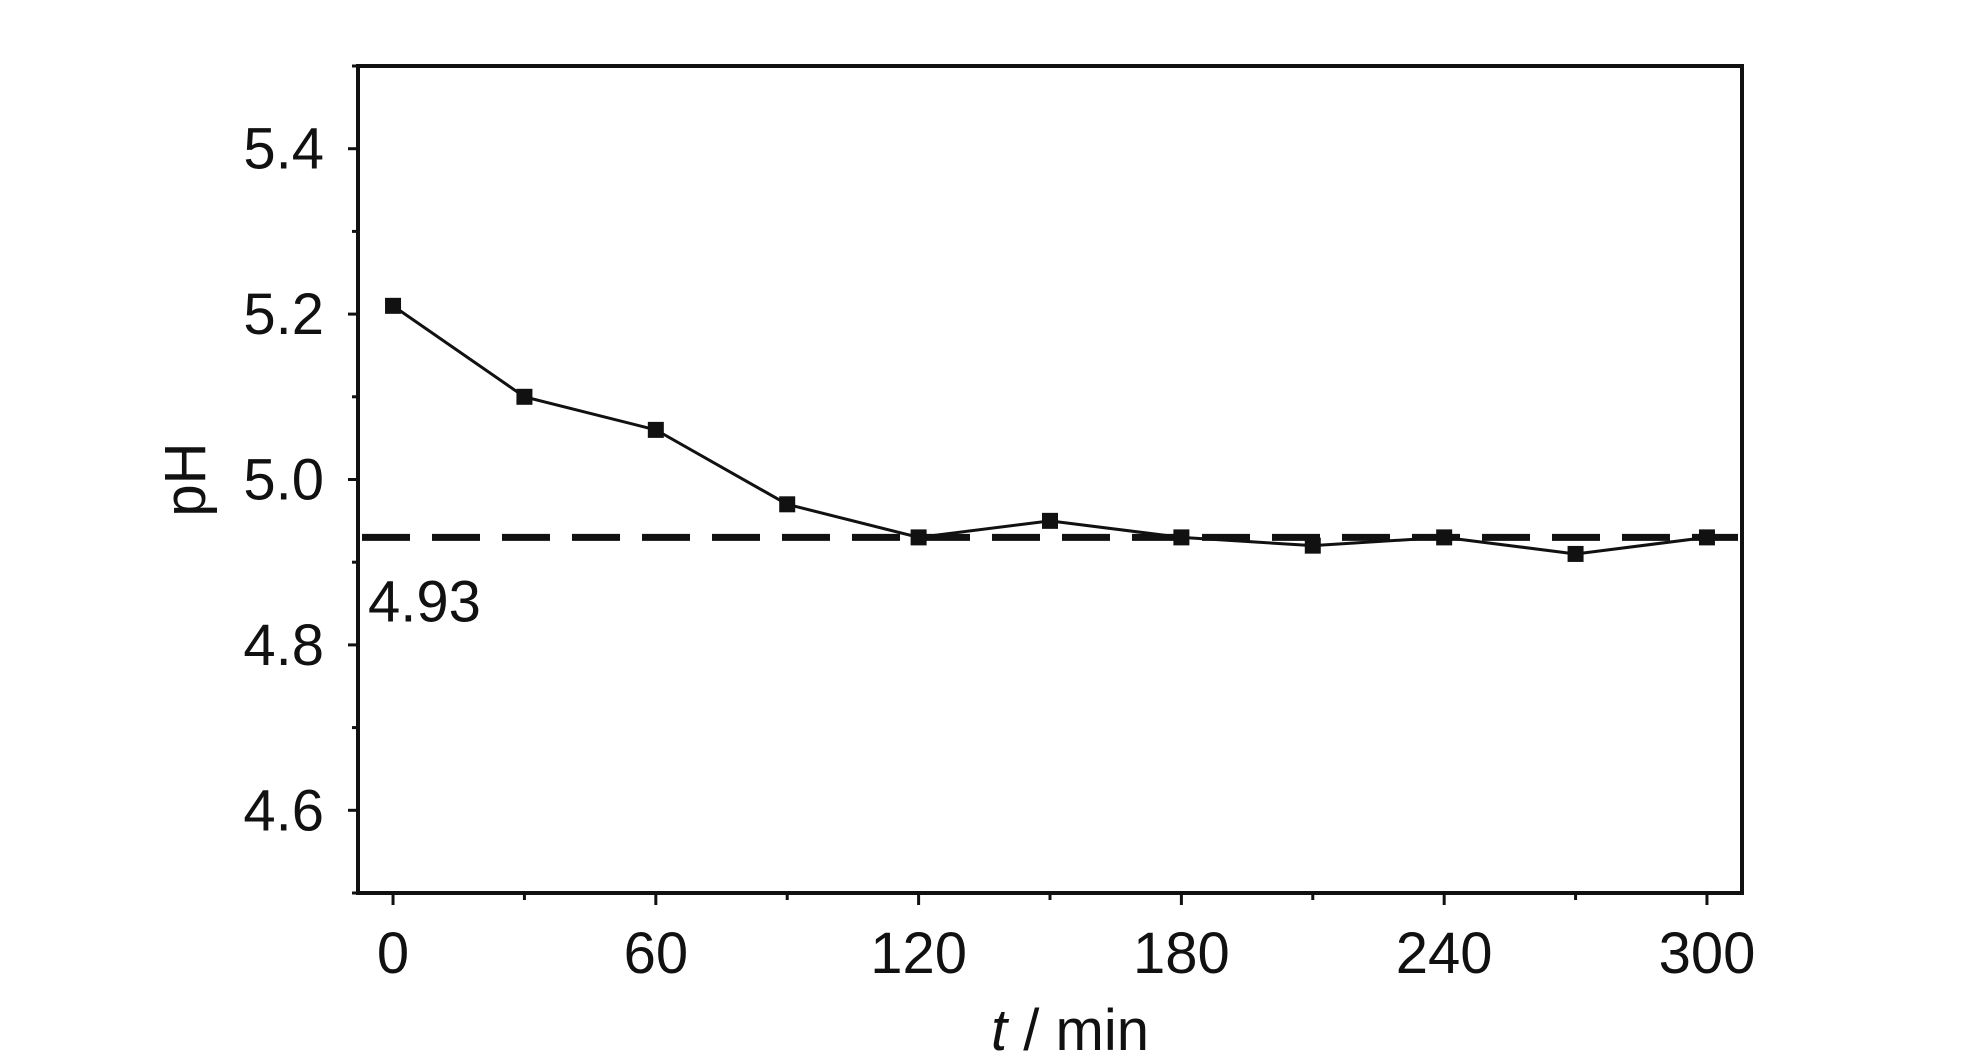 The width and height of the screenshot is (1984, 1063). I want to click on reference-line-label: 4.93, so click(424, 601).